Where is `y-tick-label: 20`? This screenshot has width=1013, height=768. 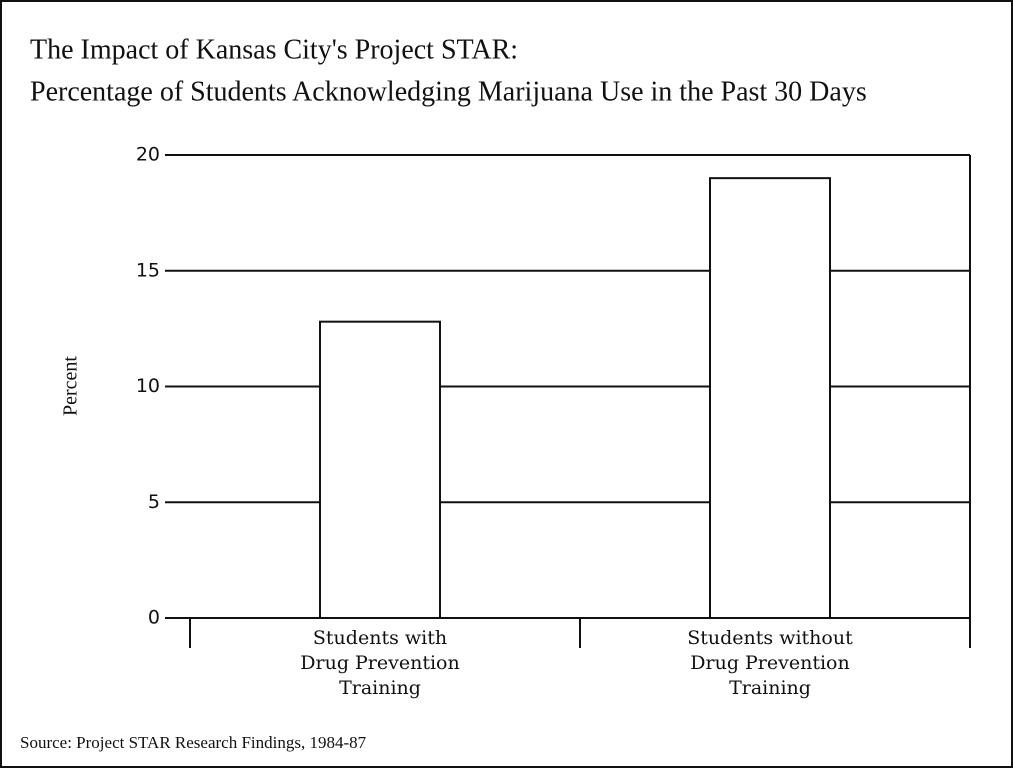
y-tick-label: 20 is located at coordinates (148, 155).